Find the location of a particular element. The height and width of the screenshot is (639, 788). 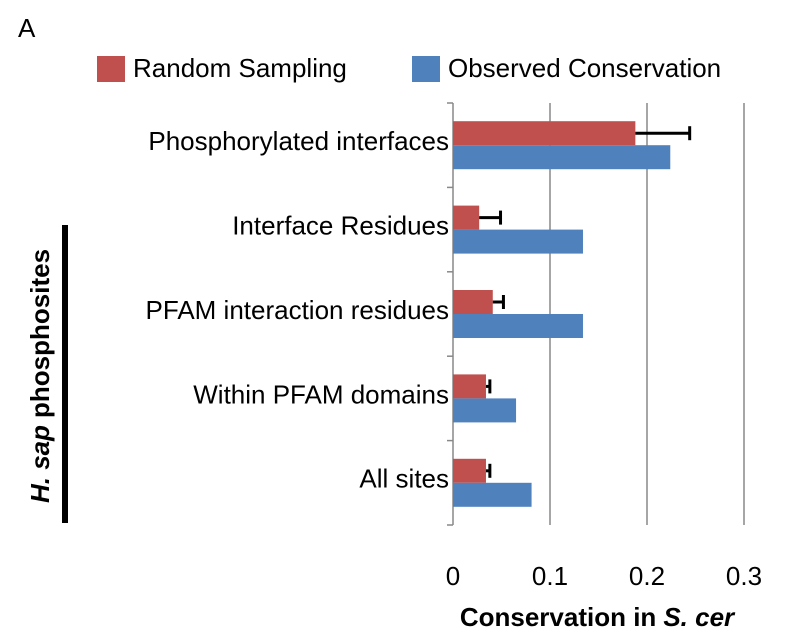

y-tick-label: Interface Residues is located at coordinates (340, 225).